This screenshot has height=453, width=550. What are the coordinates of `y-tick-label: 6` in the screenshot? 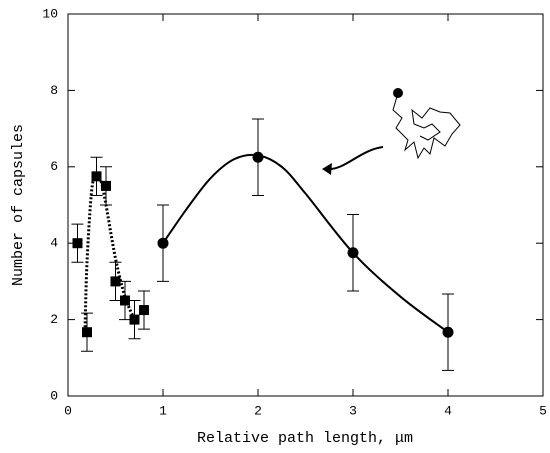 It's located at (54, 166).